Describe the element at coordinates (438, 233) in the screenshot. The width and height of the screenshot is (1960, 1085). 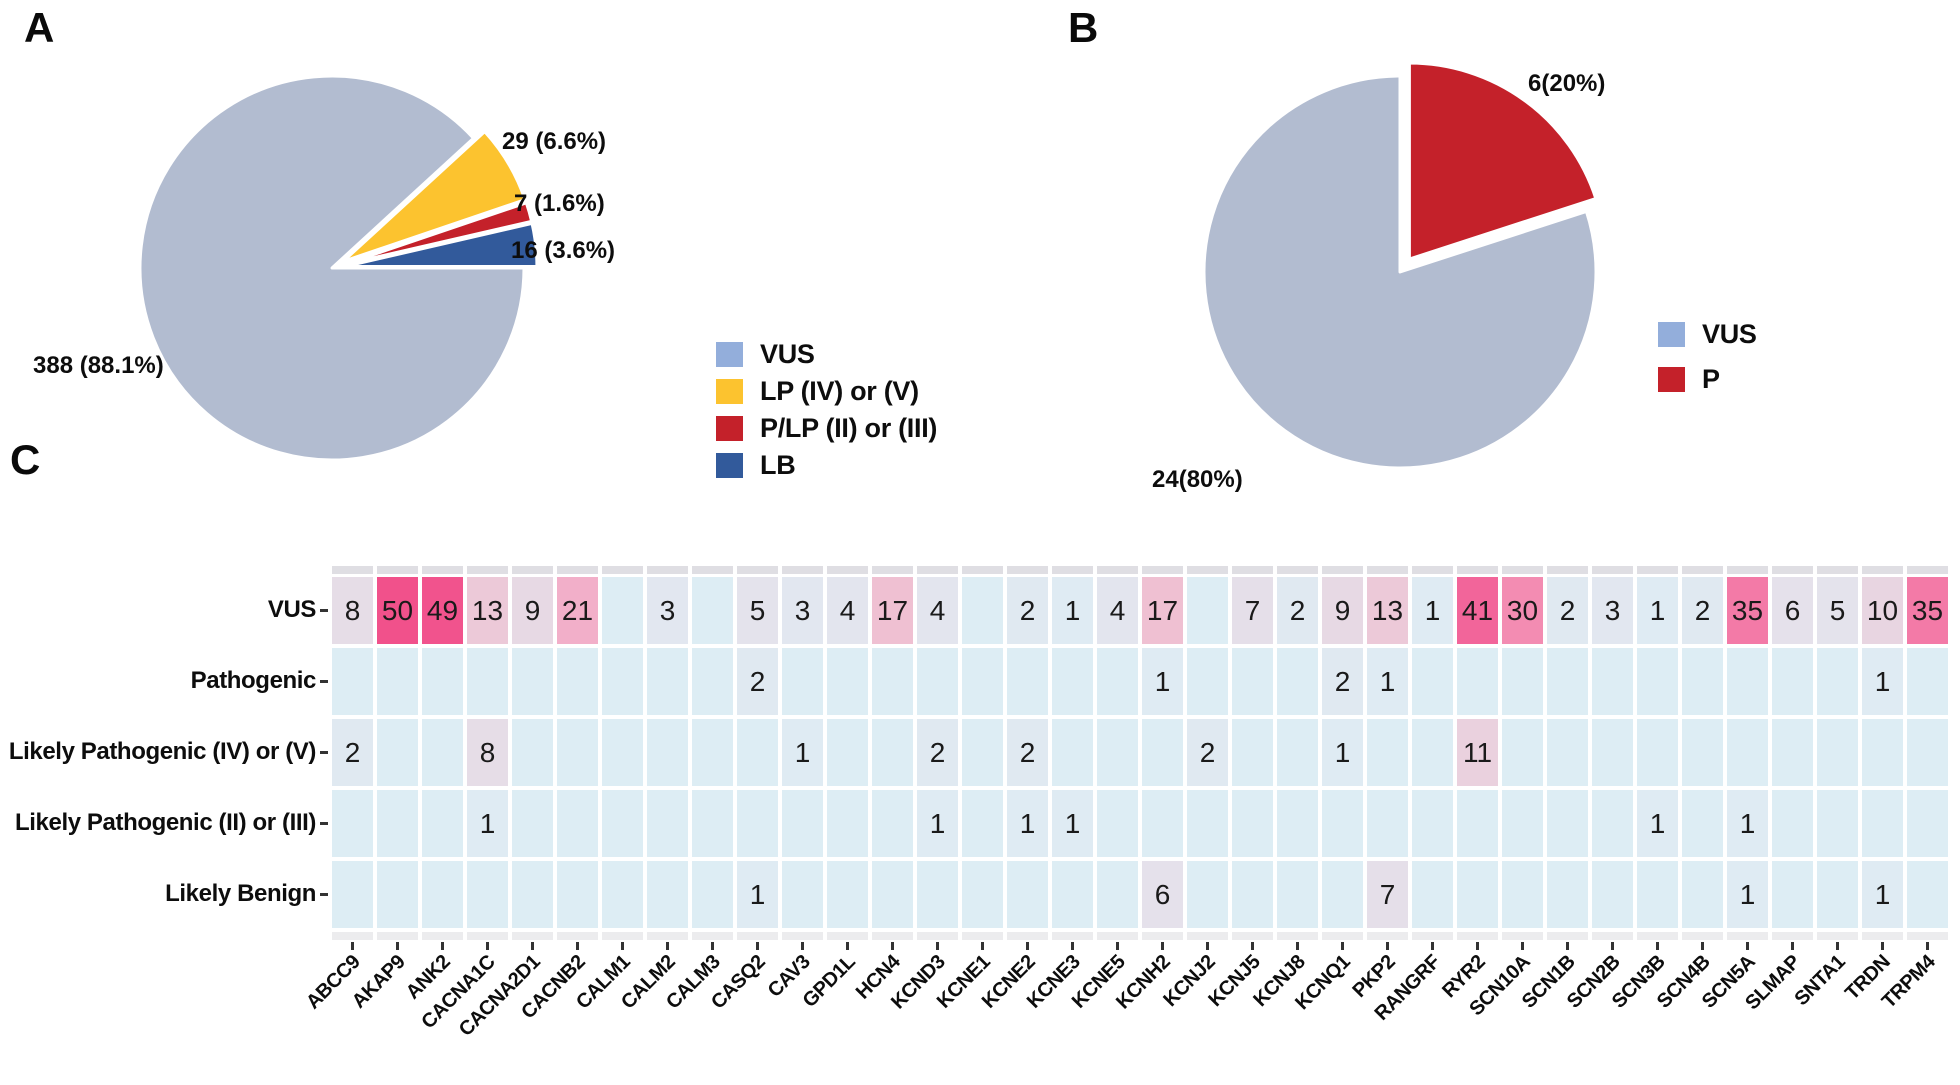
I see `pie-a-slice-p-lp-ii-or-iii-` at that location.